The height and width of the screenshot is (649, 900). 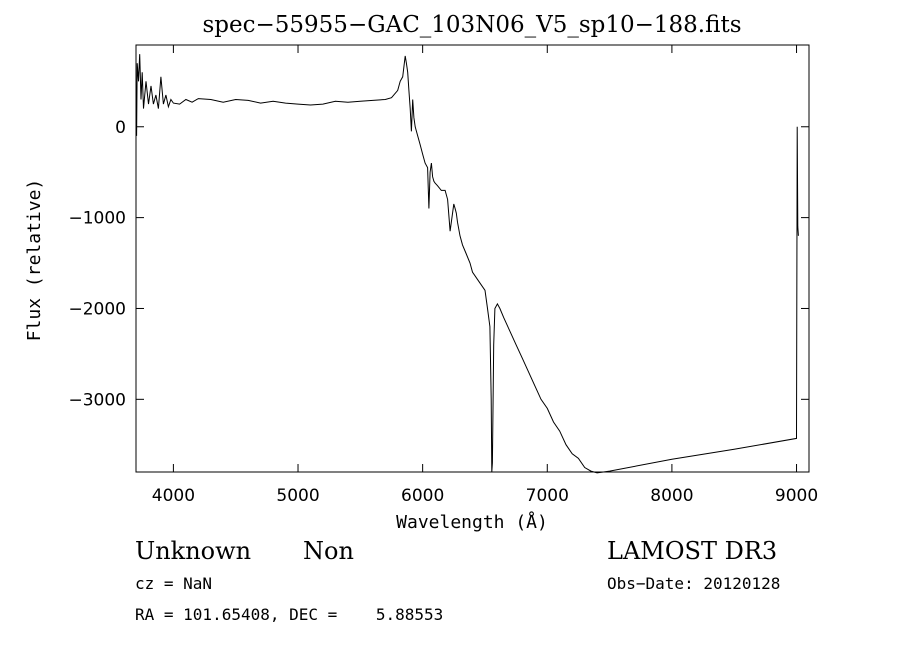 What do you see at coordinates (297, 496) in the screenshot?
I see `x-tick-label: 5000` at bounding box center [297, 496].